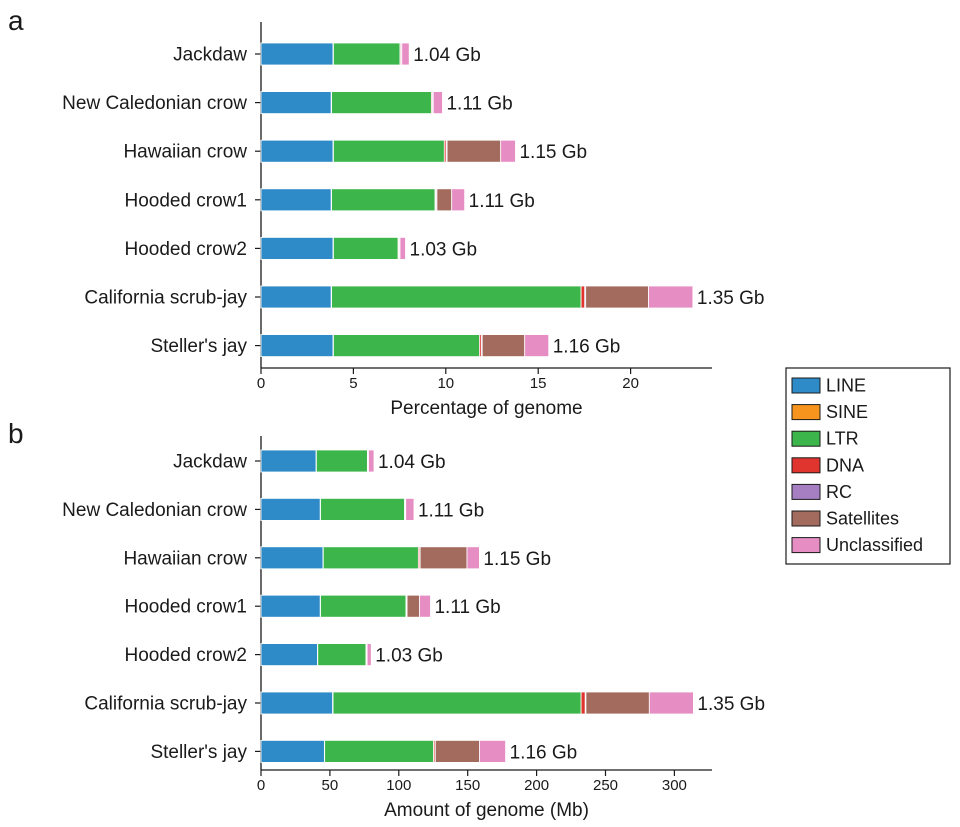  Describe the element at coordinates (185, 200) in the screenshot. I see `panel-a-category-label-hooded-crow1: Hooded crow1` at that location.